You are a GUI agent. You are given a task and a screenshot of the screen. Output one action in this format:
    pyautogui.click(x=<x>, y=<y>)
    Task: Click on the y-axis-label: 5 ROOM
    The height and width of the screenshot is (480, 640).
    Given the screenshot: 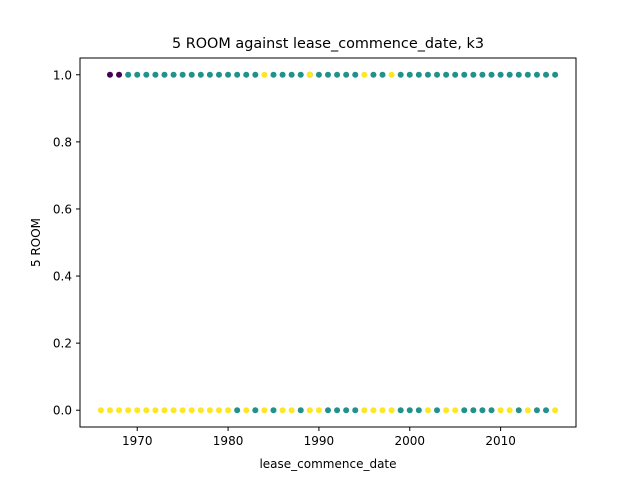 What is the action you would take?
    pyautogui.click(x=36, y=242)
    